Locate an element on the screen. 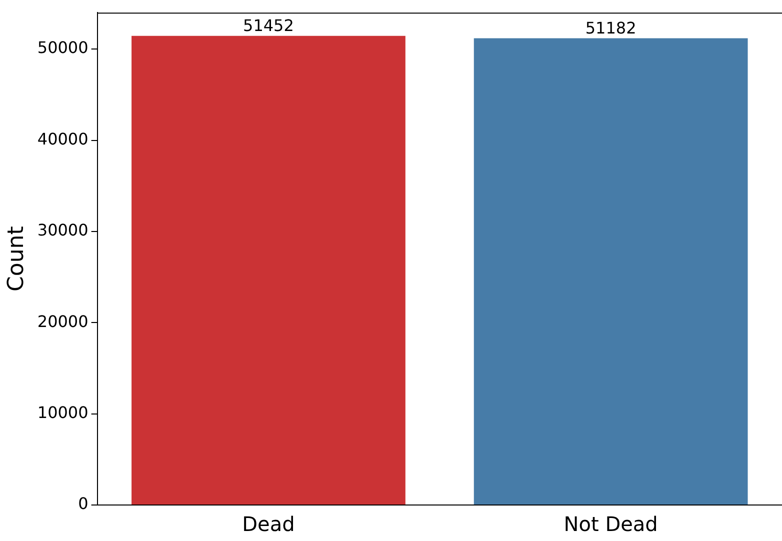  y-tick-label: 10000 is located at coordinates (62, 412).